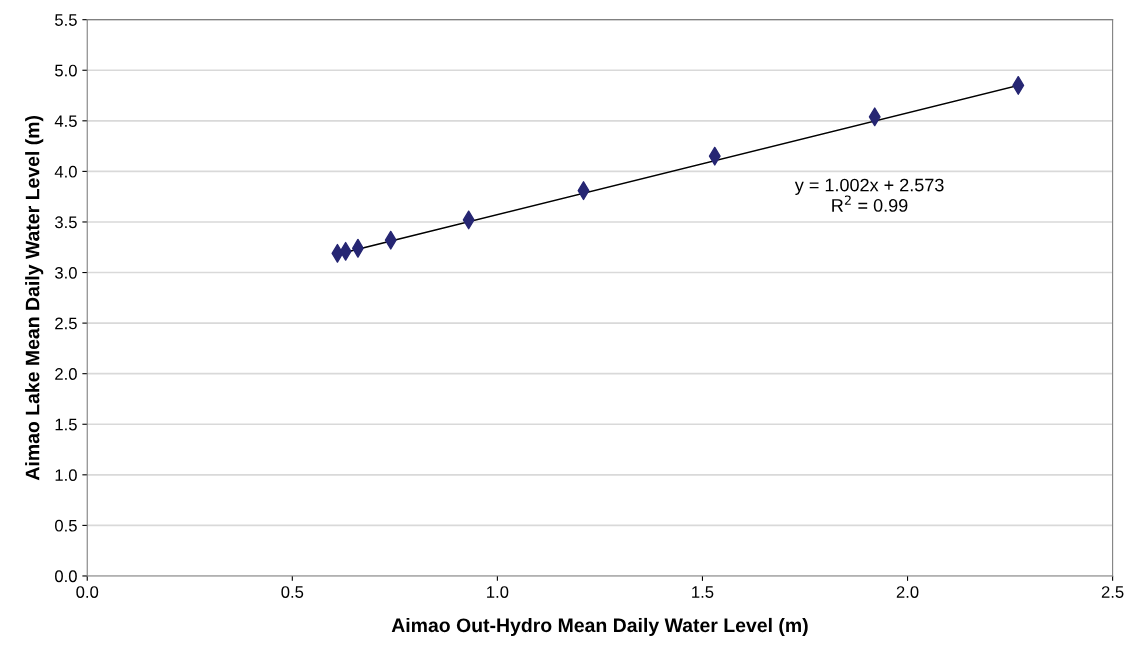  Describe the element at coordinates (87, 592) in the screenshot. I see `x-tick-label: 0.0` at that location.